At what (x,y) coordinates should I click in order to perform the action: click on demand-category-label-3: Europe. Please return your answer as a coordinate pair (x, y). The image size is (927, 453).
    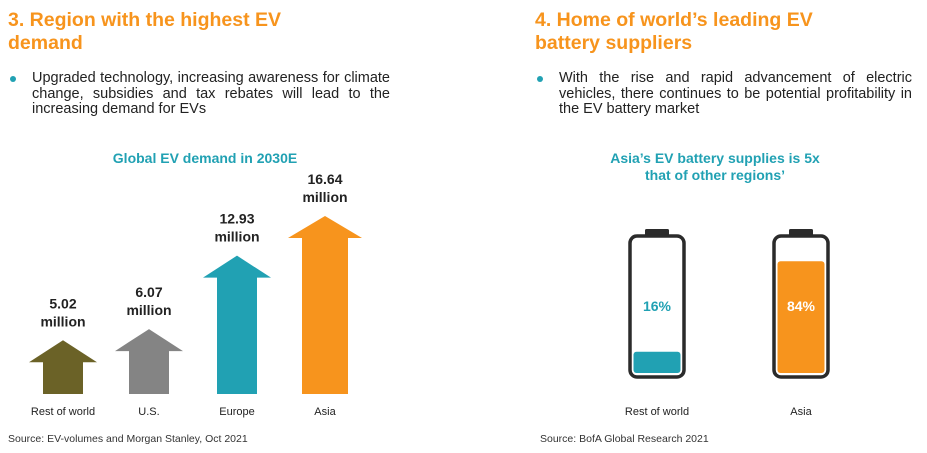
    Looking at the image, I should click on (236, 412).